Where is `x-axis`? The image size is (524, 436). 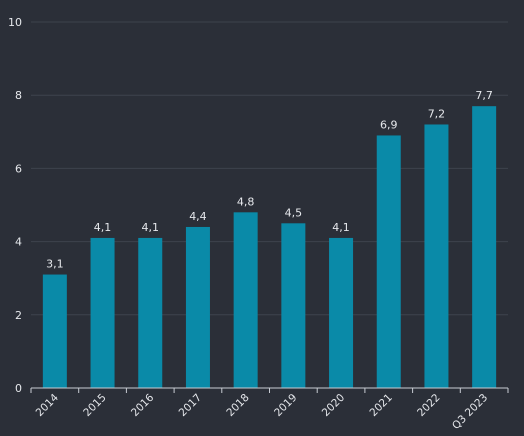
x-axis is located at coordinates (269, 390).